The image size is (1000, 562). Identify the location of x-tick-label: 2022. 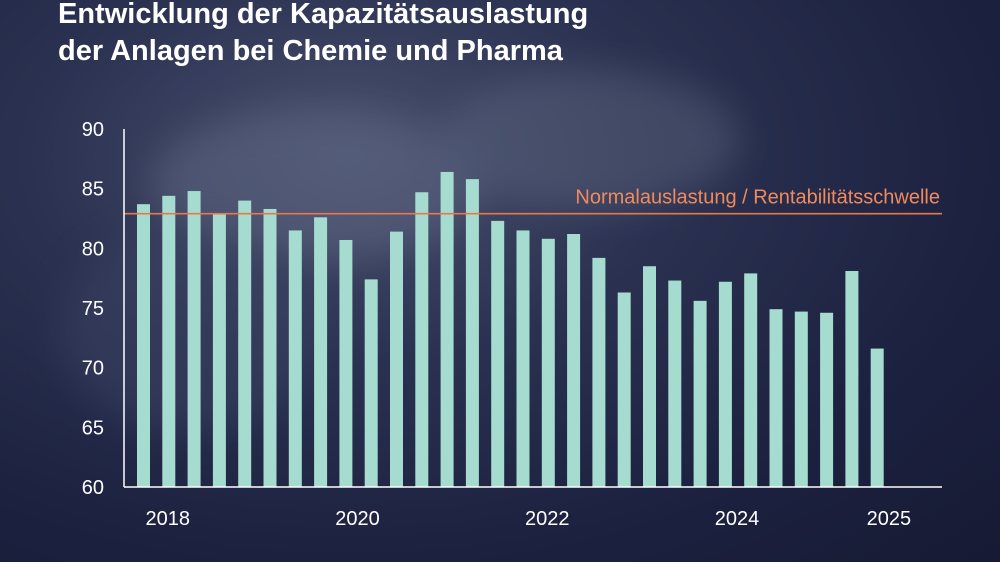
(547, 519).